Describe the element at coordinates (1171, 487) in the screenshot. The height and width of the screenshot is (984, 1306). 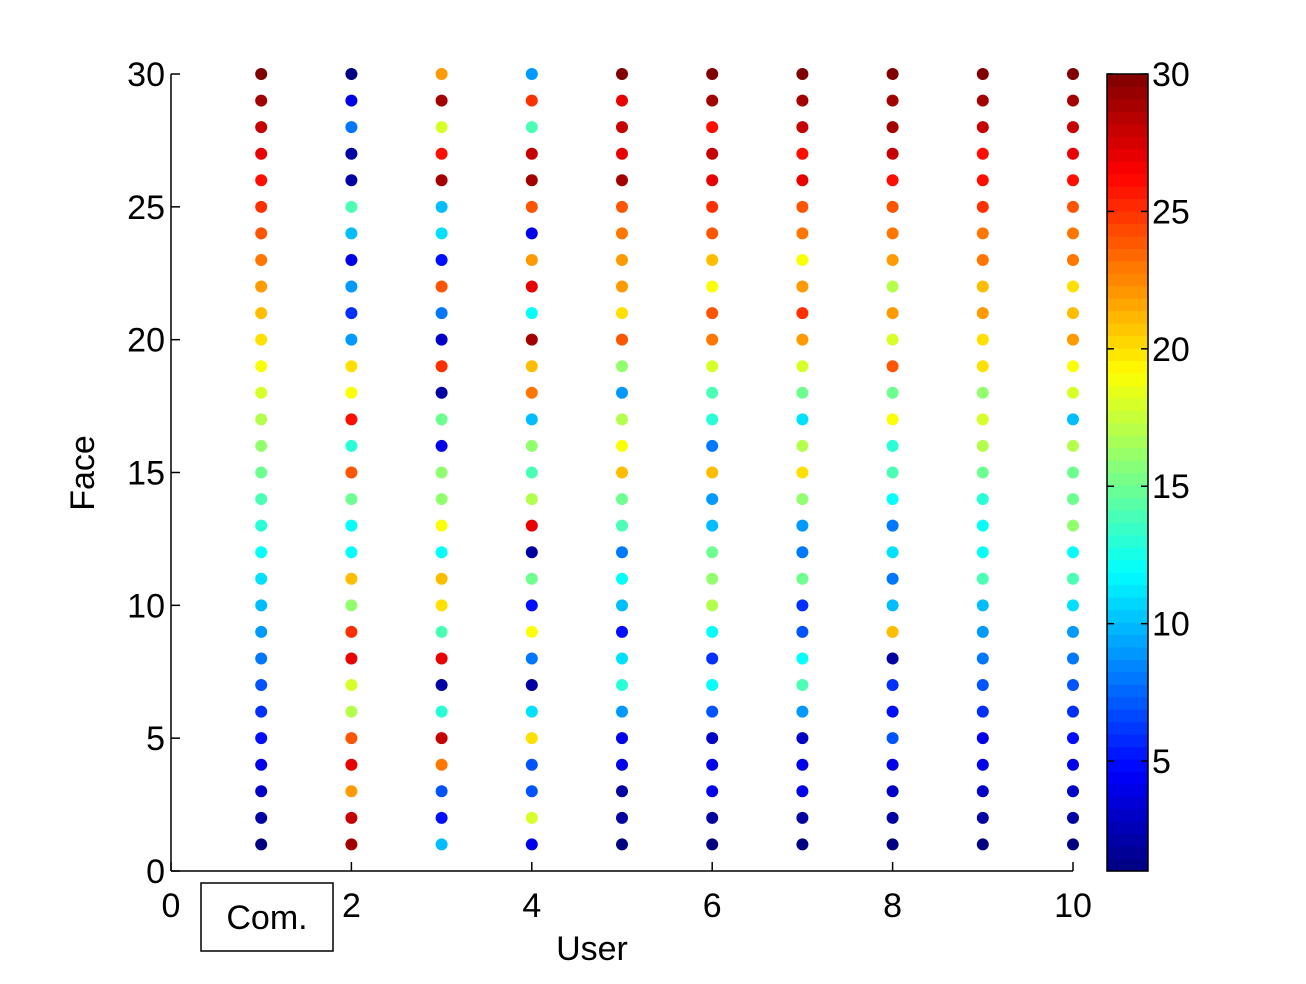
I see `colorbar-tick-label: 15` at that location.